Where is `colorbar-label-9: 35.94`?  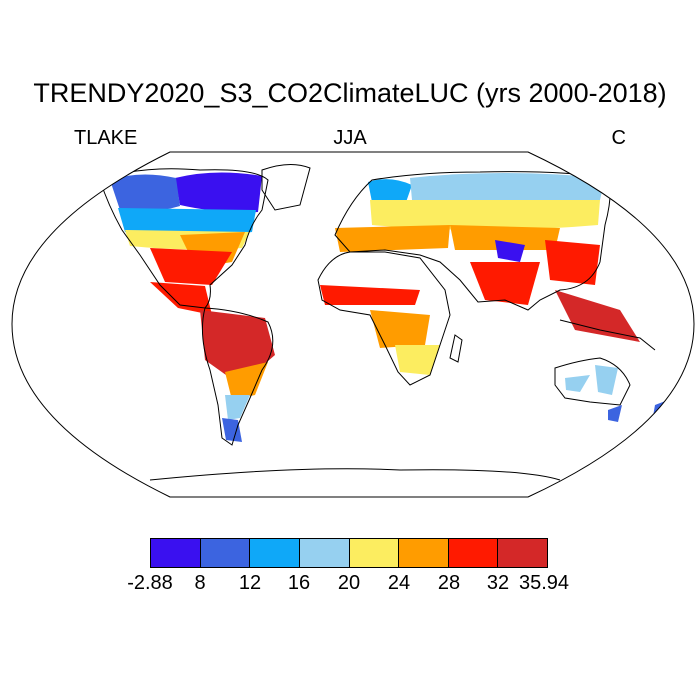 colorbar-label-9: 35.94 is located at coordinates (544, 583).